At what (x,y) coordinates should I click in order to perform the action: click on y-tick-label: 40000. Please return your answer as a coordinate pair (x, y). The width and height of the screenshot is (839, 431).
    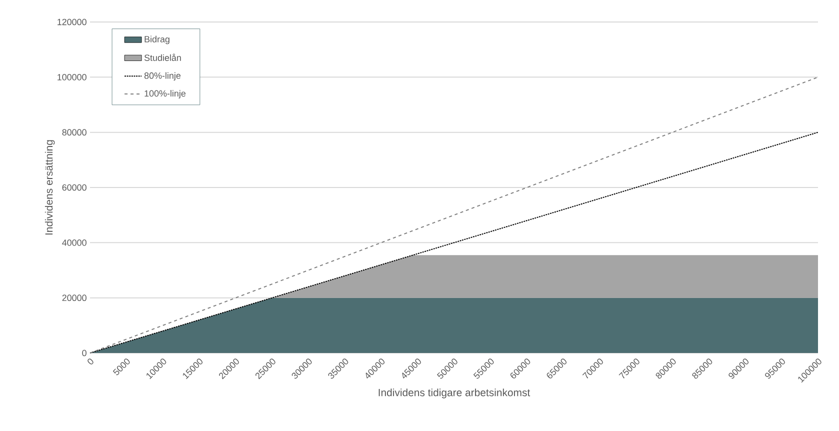
    Looking at the image, I should click on (74, 242).